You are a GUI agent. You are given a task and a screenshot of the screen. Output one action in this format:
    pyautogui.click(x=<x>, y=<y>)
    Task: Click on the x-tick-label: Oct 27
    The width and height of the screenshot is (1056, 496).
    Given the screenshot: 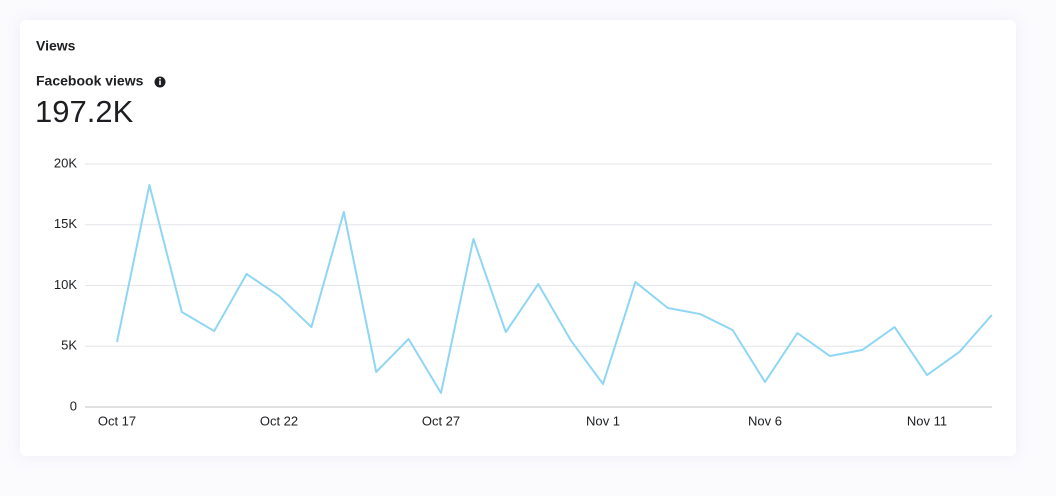 What is the action you would take?
    pyautogui.click(x=441, y=420)
    